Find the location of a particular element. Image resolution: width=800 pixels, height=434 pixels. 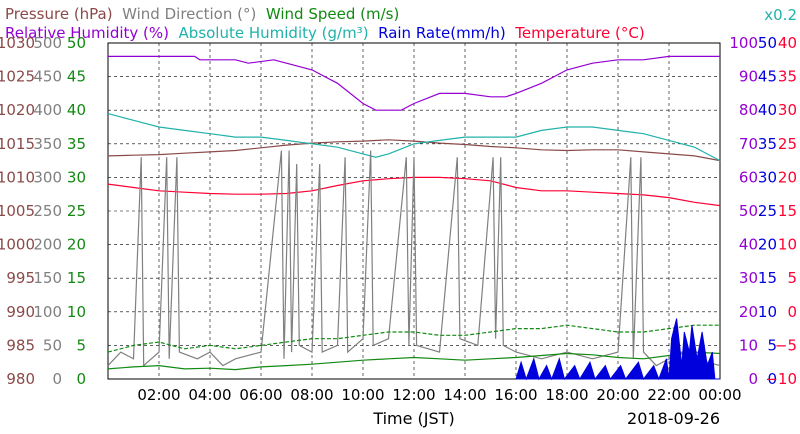

tick-label-rain_rate: 40 is located at coordinates (767, 110).